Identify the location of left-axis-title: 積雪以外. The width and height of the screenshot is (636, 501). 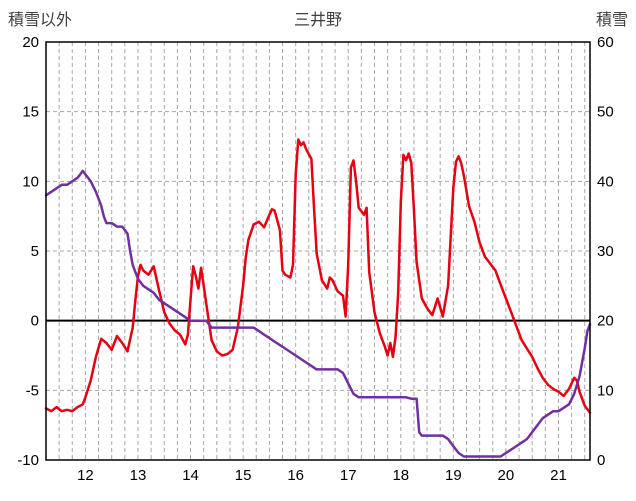
(40, 20).